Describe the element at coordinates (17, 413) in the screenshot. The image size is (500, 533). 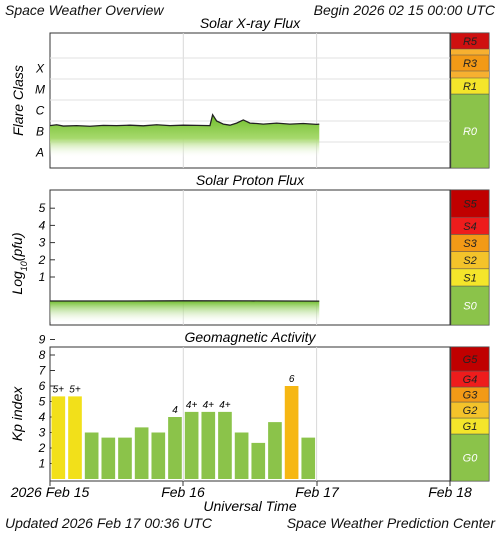
I see `yaxis-title: Kp index` at that location.